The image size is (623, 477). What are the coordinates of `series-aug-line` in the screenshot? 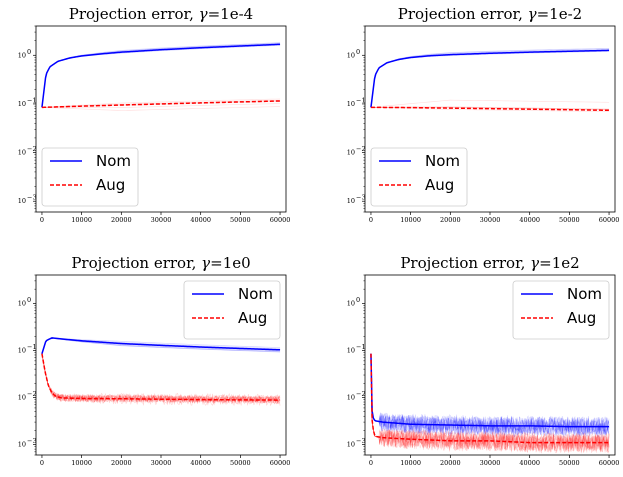 It's located at (490, 109).